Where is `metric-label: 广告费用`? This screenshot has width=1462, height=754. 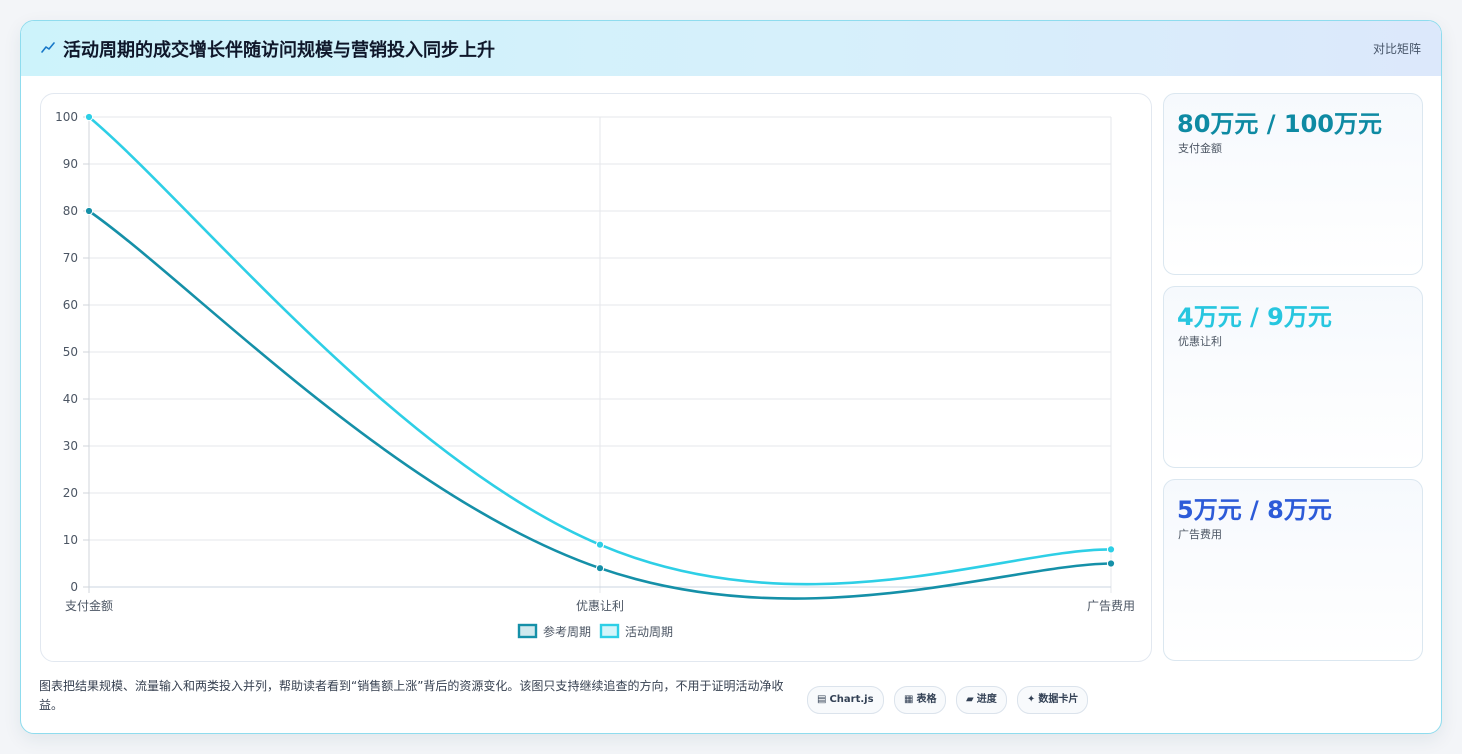
metric-label: 广告费用 is located at coordinates (1200, 534).